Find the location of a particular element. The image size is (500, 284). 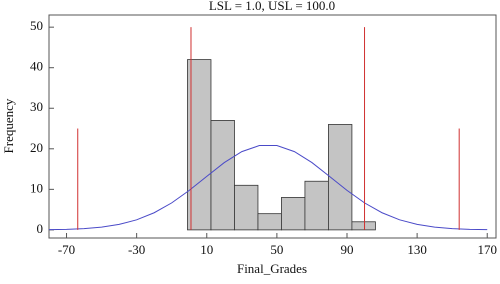

chart-title: LSL = 1.0, USL = 100.0 is located at coordinates (272, 6).